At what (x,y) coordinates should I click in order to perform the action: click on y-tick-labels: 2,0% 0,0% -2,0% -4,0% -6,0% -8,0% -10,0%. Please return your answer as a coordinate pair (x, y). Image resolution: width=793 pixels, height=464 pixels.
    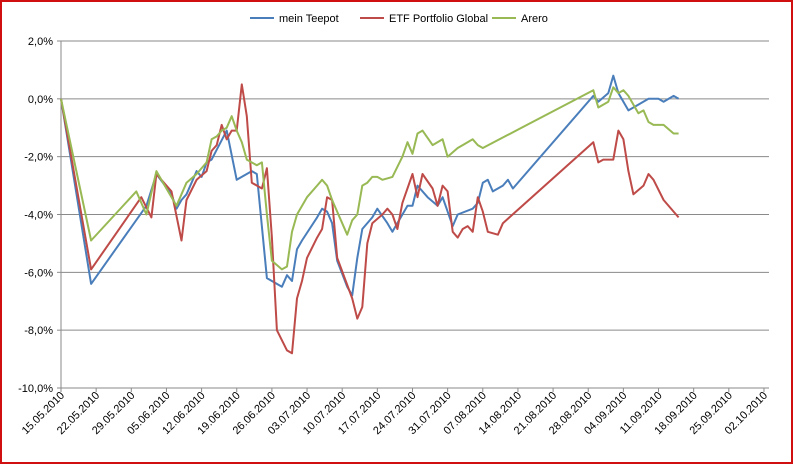
    Looking at the image, I should click on (35, 215).